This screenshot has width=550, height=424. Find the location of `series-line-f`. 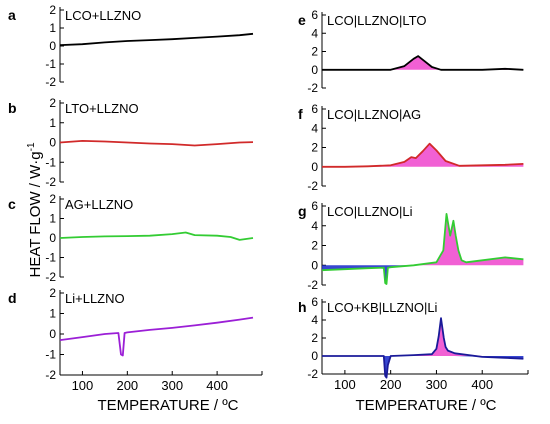

series-line-f is located at coordinates (423, 155).